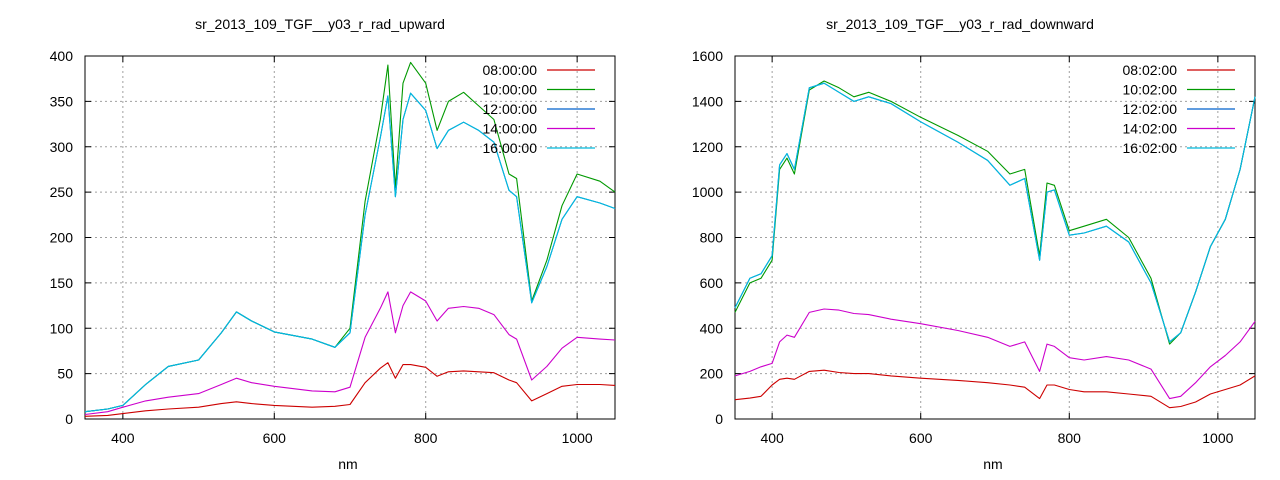  Describe the element at coordinates (65, 374) in the screenshot. I see `y-tick-label: 50` at that location.